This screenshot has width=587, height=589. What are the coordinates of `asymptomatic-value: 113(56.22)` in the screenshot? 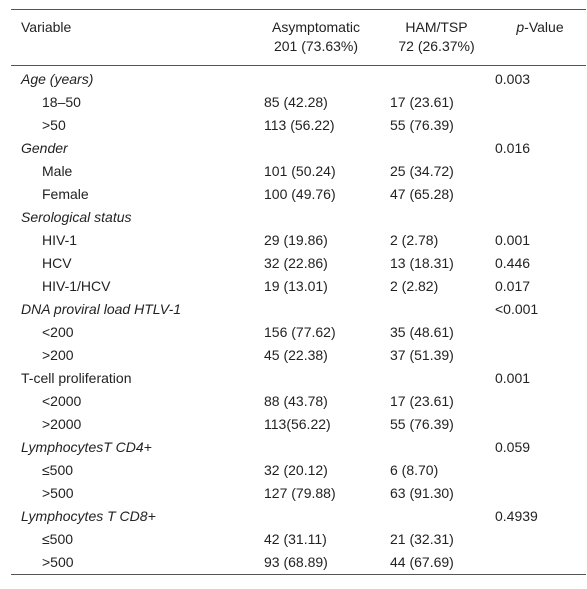 It's located at (297, 424).